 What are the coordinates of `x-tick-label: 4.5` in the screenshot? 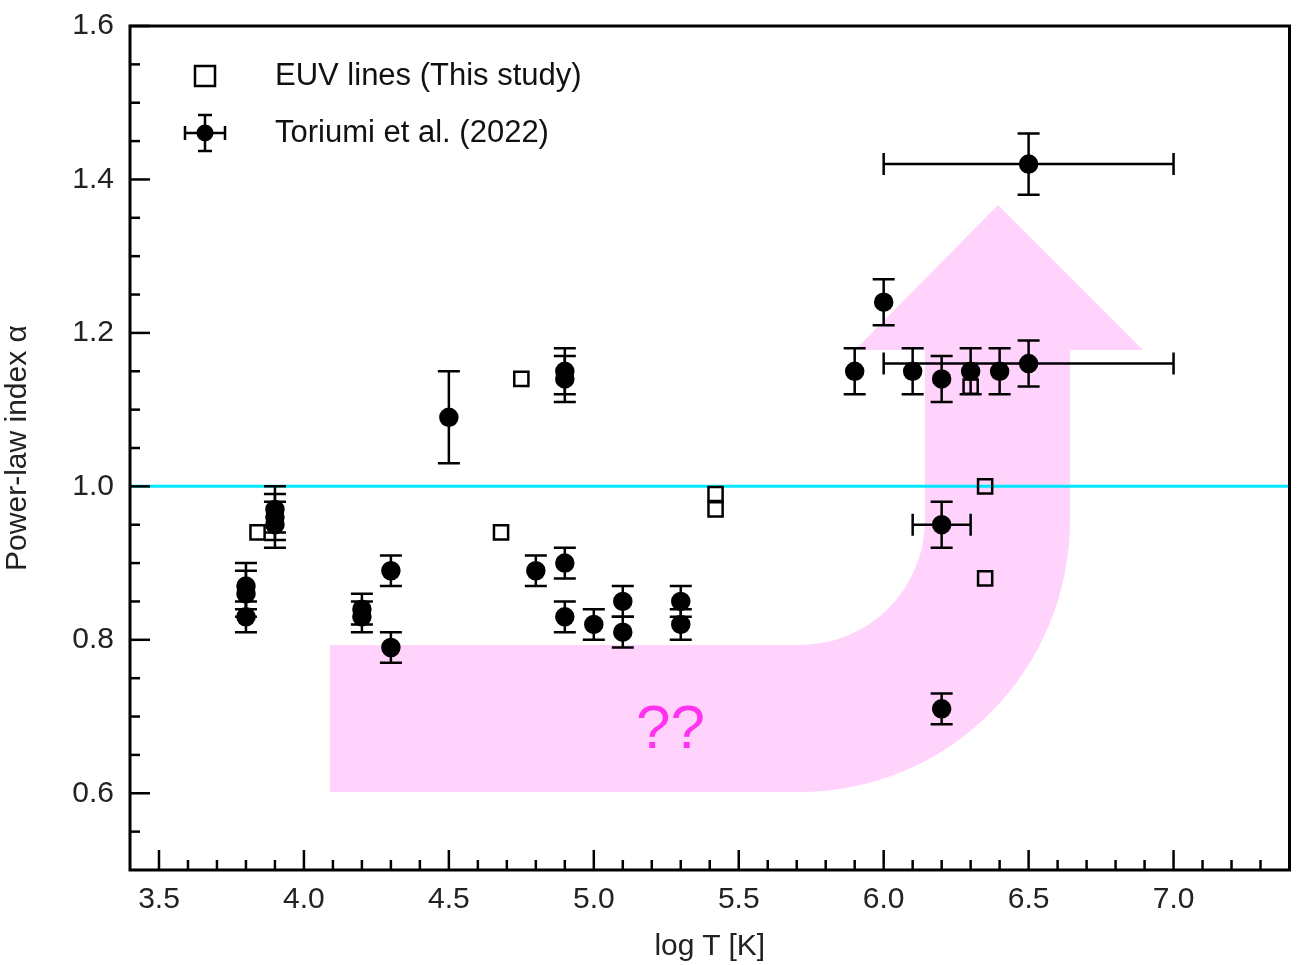 It's located at (449, 898).